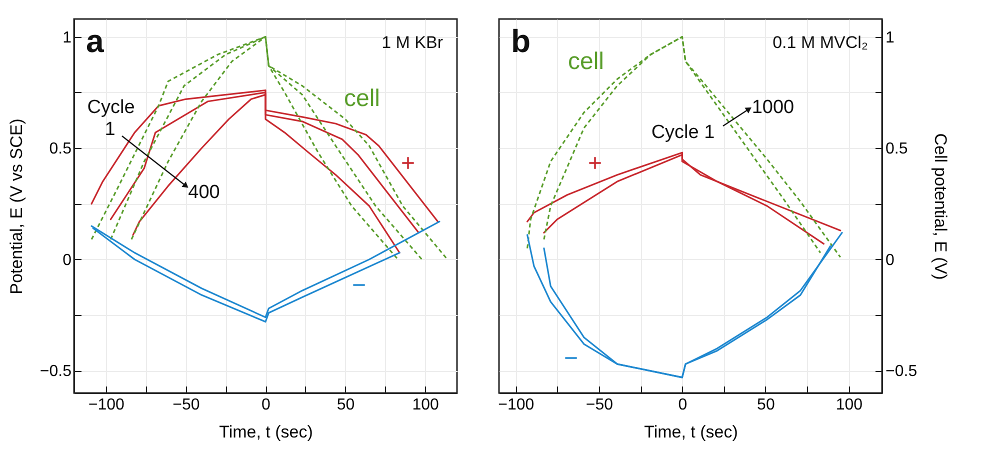 The height and width of the screenshot is (469, 983). Describe the element at coordinates (890, 37) in the screenshot. I see `y2-tick-label: 1` at that location.